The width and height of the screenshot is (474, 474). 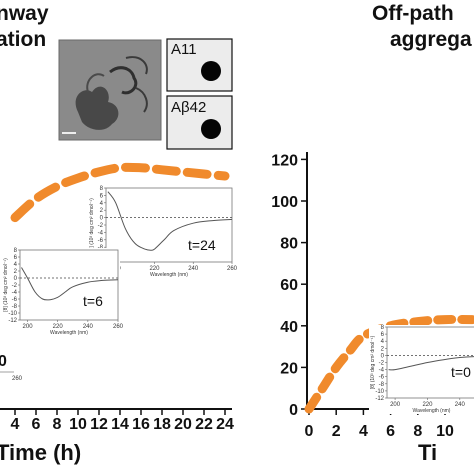 What do you see at coordinates (289, 327) in the screenshot?
I see `right-y-tick-label: 40` at bounding box center [289, 327].